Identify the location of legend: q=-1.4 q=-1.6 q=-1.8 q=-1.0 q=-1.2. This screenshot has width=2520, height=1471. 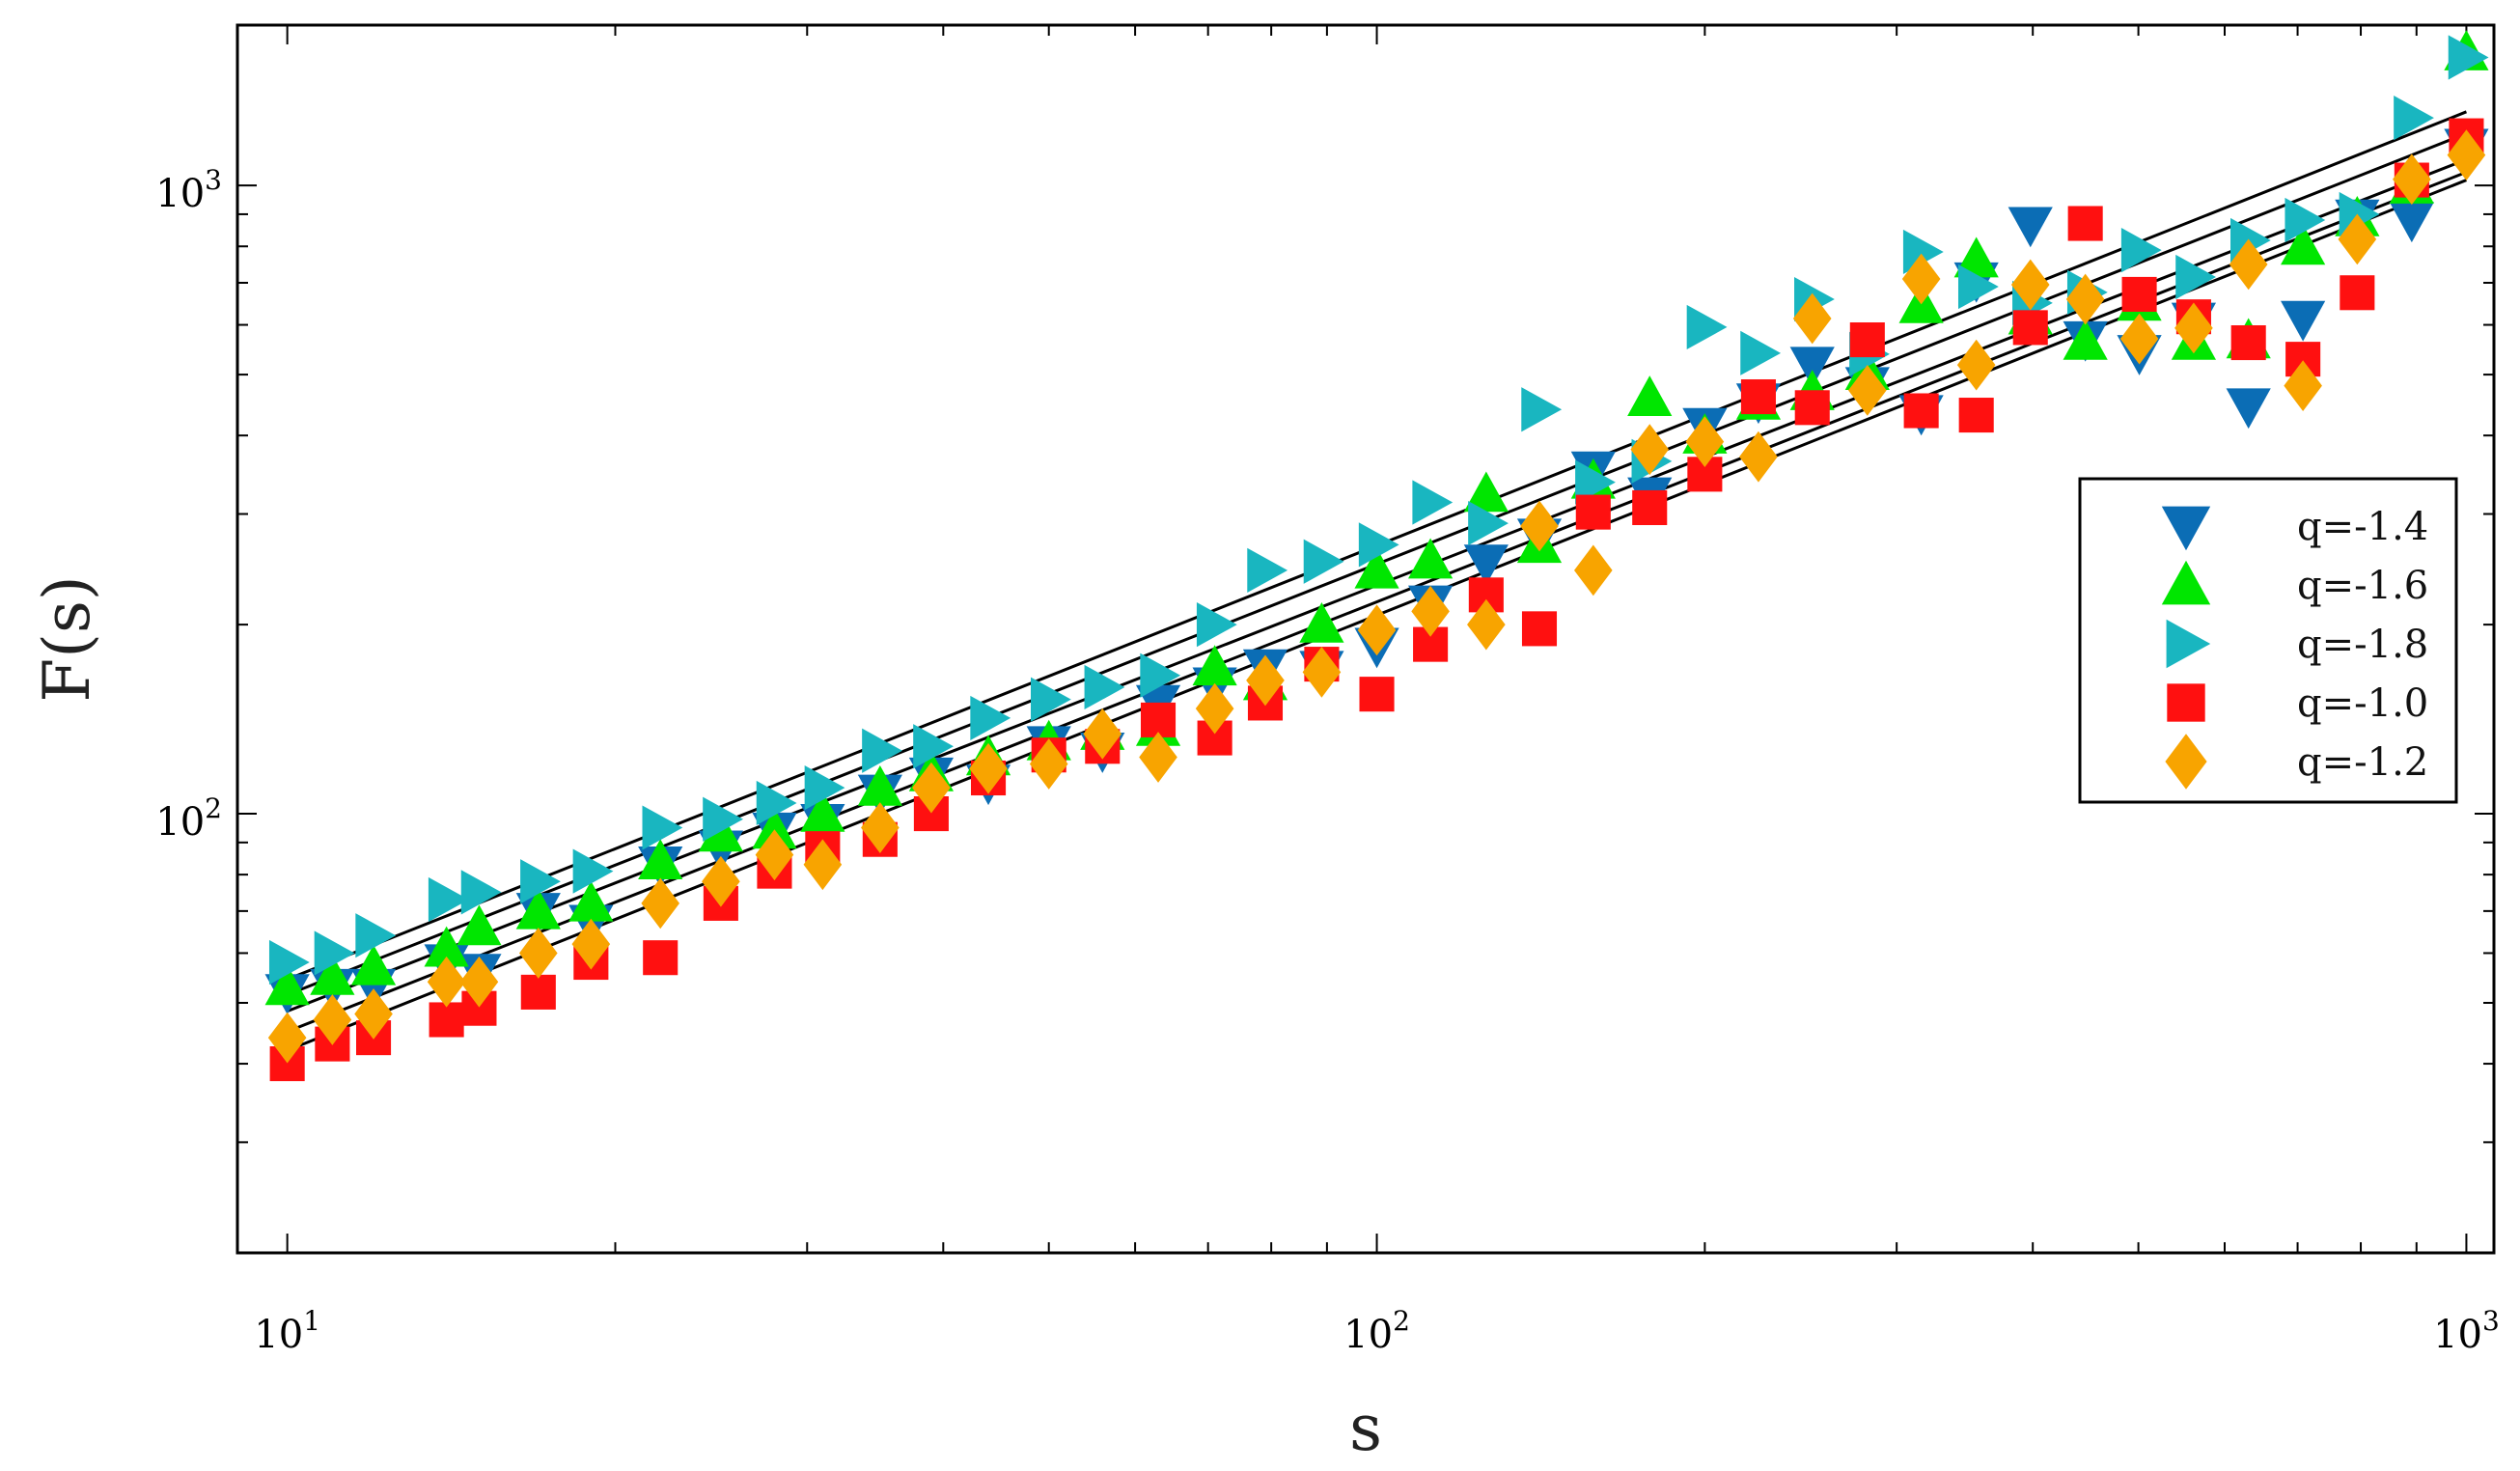
(2268, 640).